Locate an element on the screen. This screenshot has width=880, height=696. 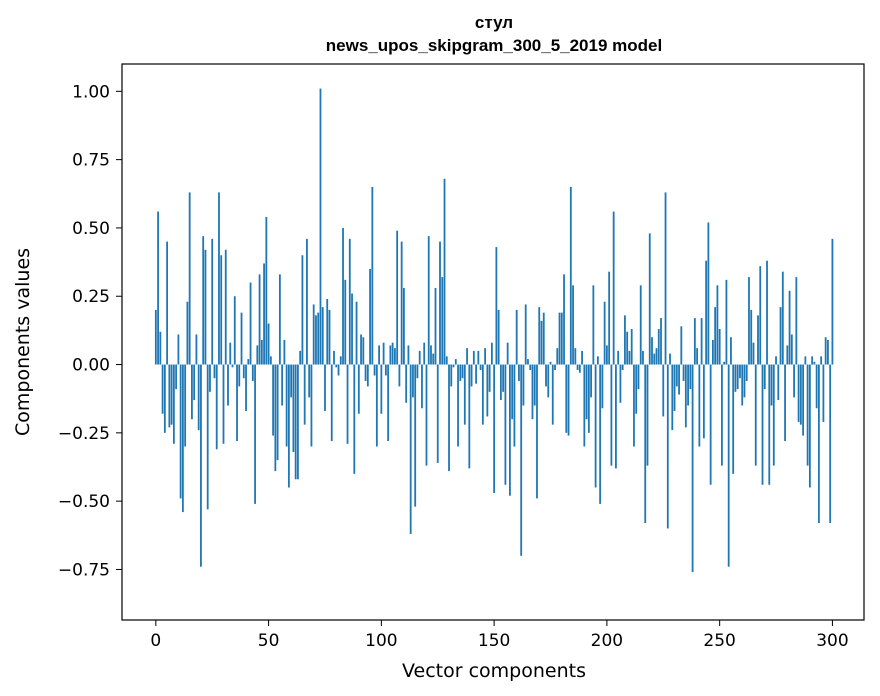
y-tick-label: 0.25 is located at coordinates (91, 297).